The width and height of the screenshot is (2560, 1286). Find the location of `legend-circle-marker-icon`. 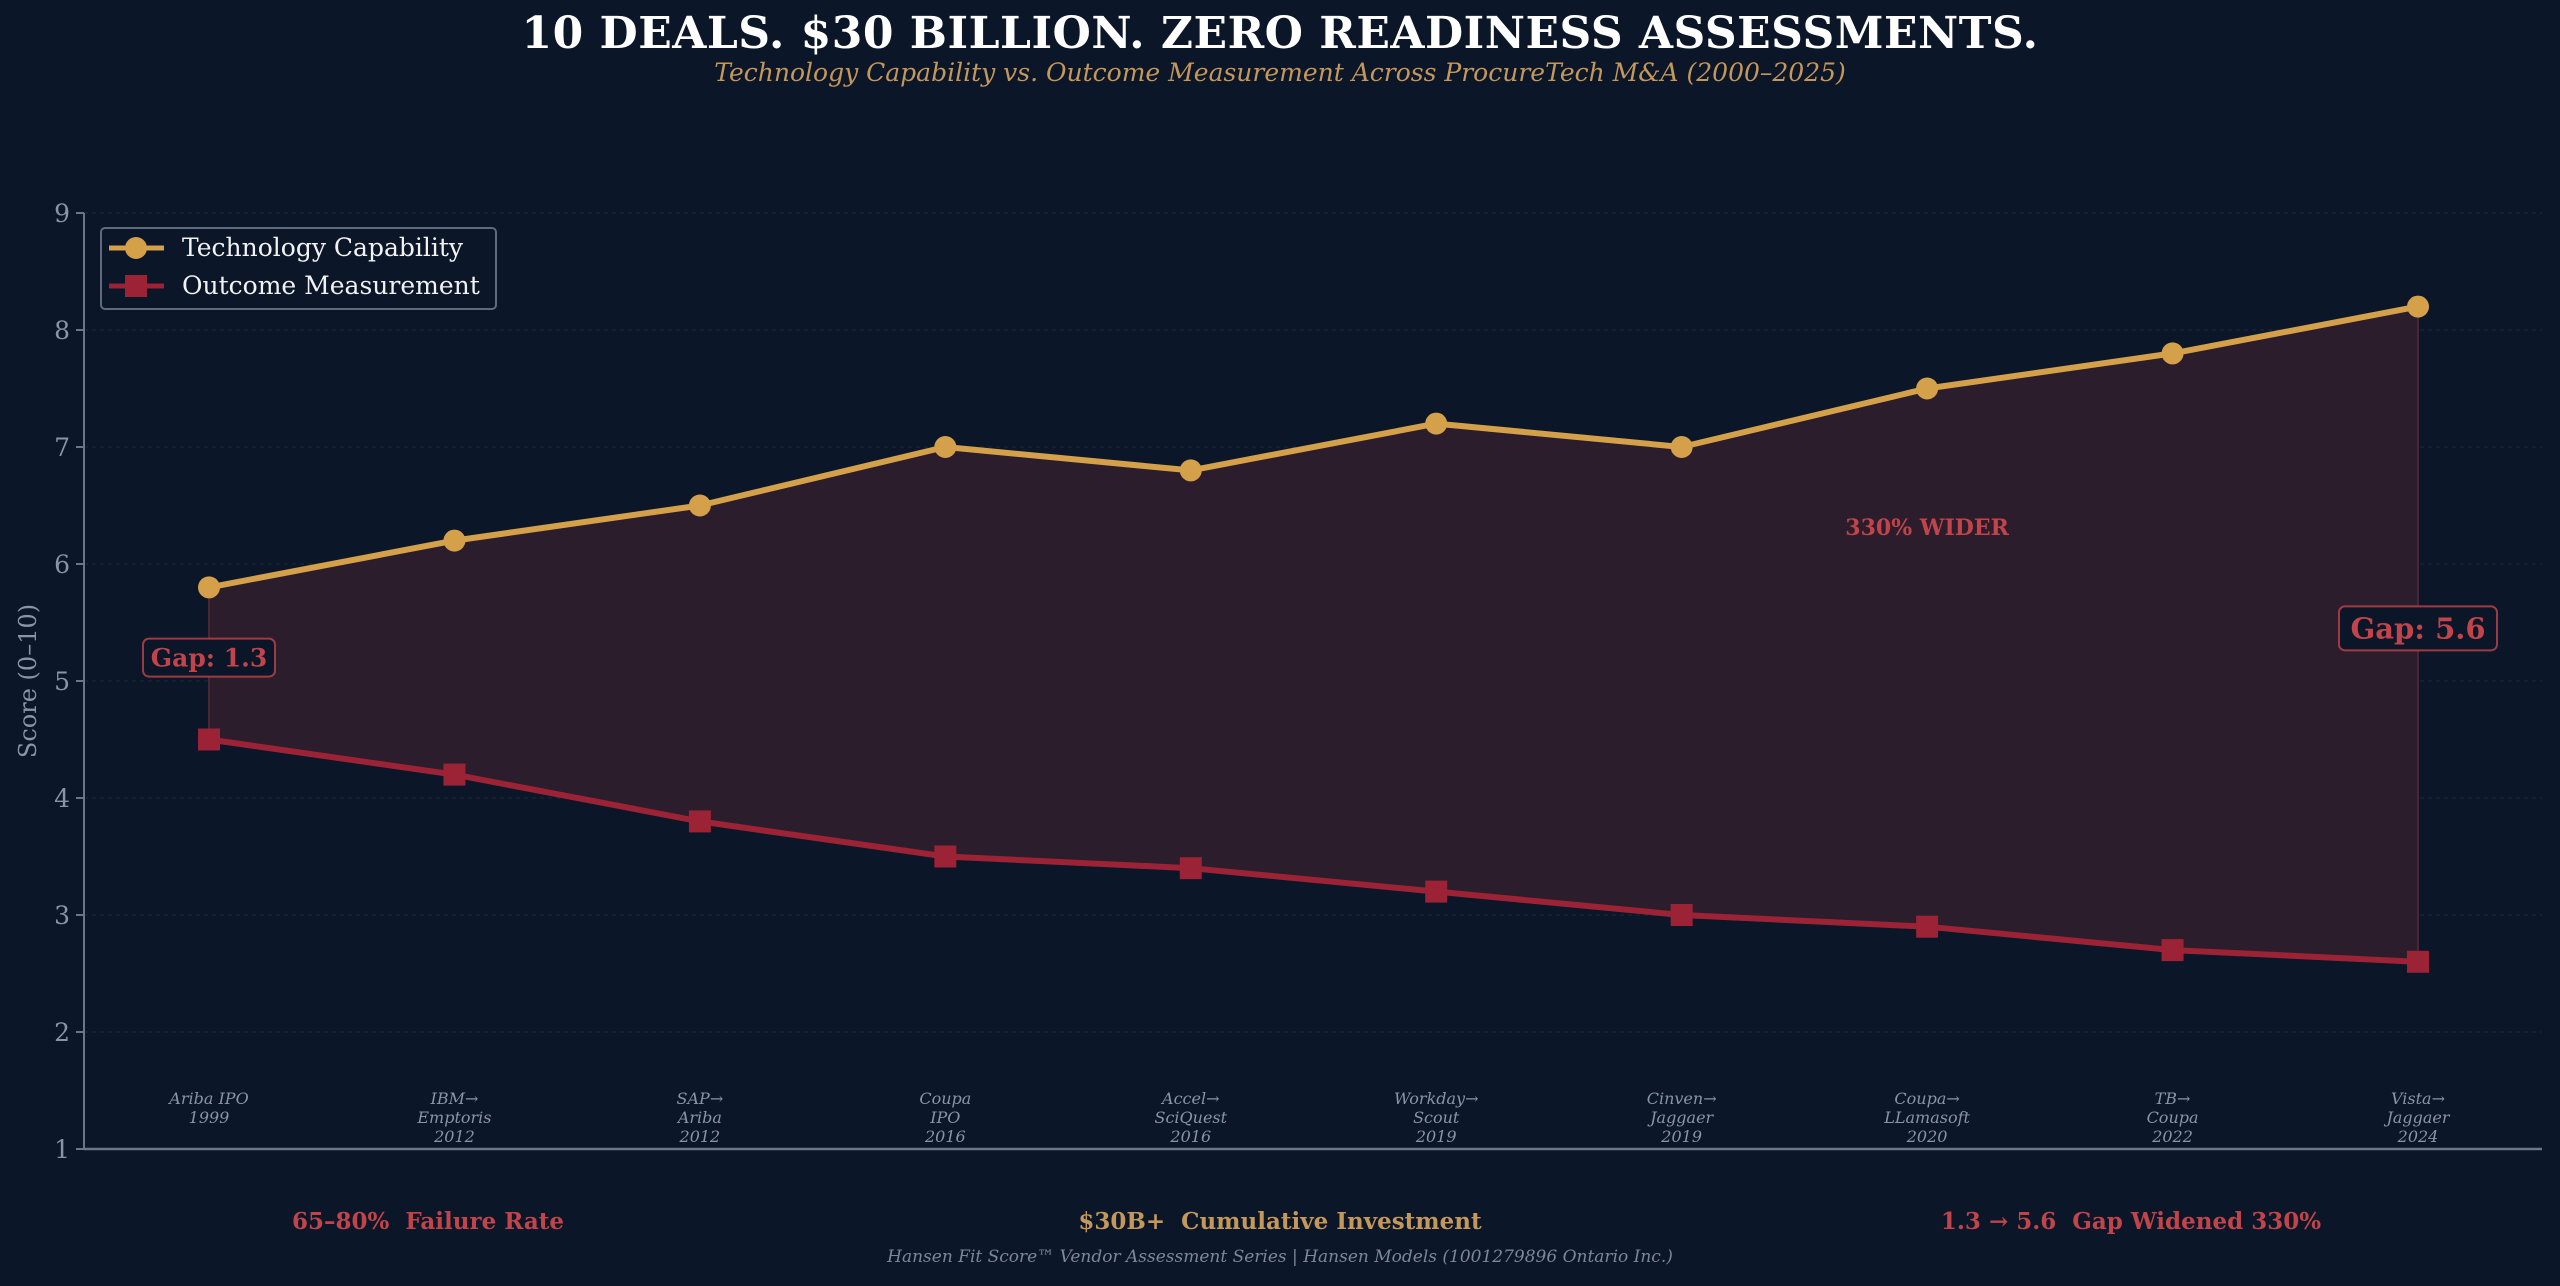

legend-circle-marker-icon is located at coordinates (136, 248).